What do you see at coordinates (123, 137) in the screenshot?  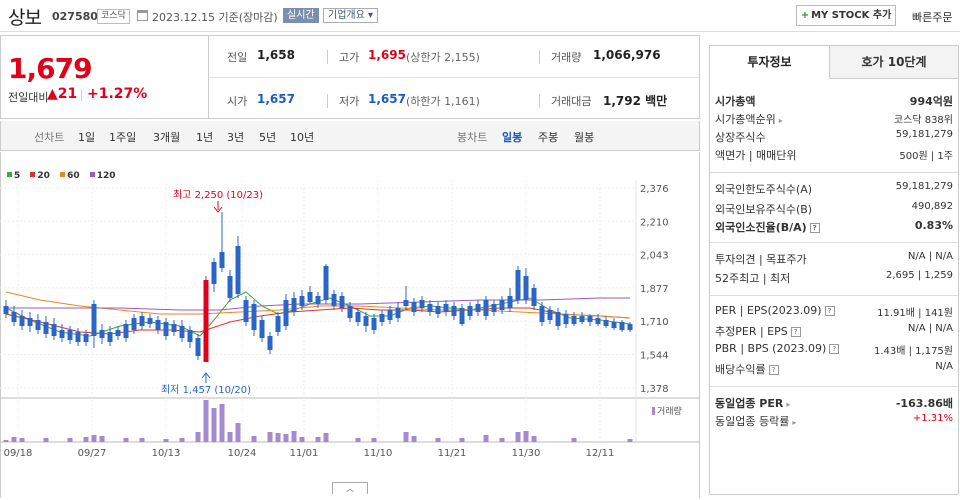 I see `tab-1w: 1주일` at bounding box center [123, 137].